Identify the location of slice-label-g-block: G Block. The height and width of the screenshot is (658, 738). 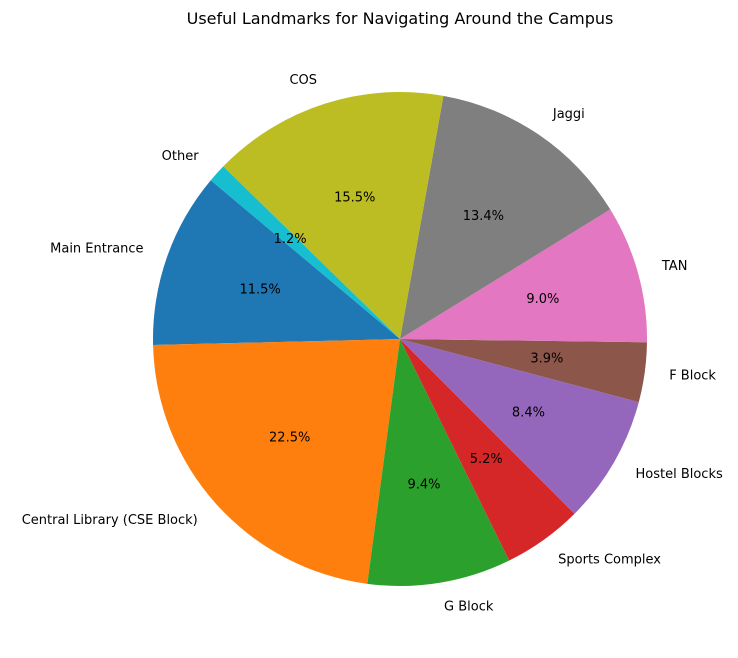
(469, 607).